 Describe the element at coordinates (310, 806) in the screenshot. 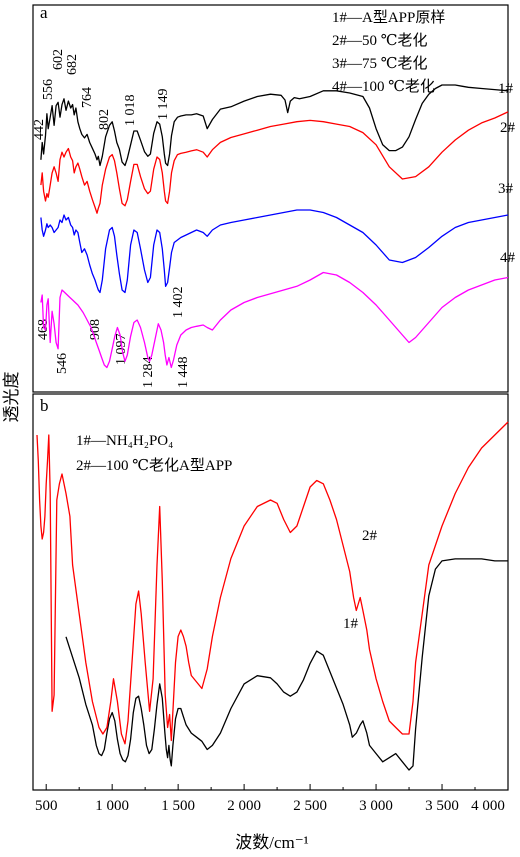

I see `x-tick-label-2500: 2 500` at that location.